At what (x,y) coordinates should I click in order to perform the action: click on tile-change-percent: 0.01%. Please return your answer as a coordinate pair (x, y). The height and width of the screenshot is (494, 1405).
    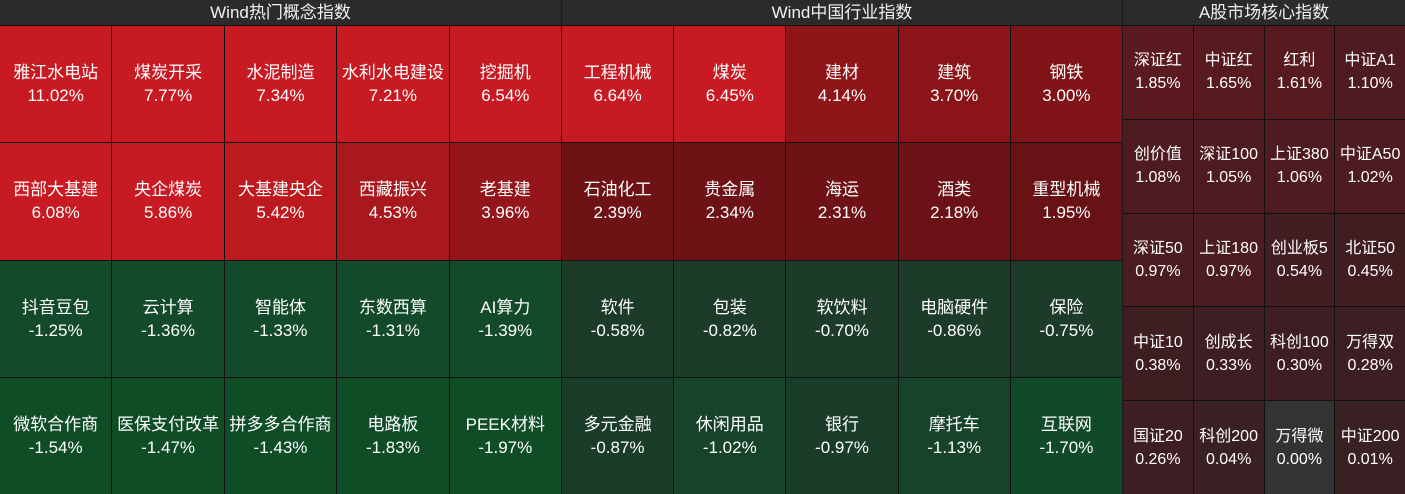
    Looking at the image, I should click on (1370, 459).